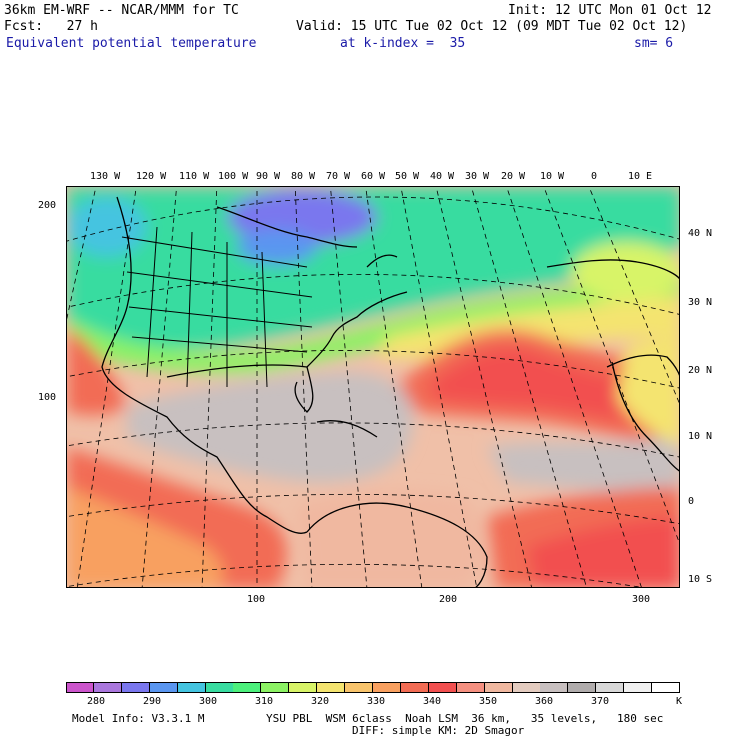 The height and width of the screenshot is (740, 740). What do you see at coordinates (594, 176) in the screenshot?
I see `lon-label: 0` at bounding box center [594, 176].